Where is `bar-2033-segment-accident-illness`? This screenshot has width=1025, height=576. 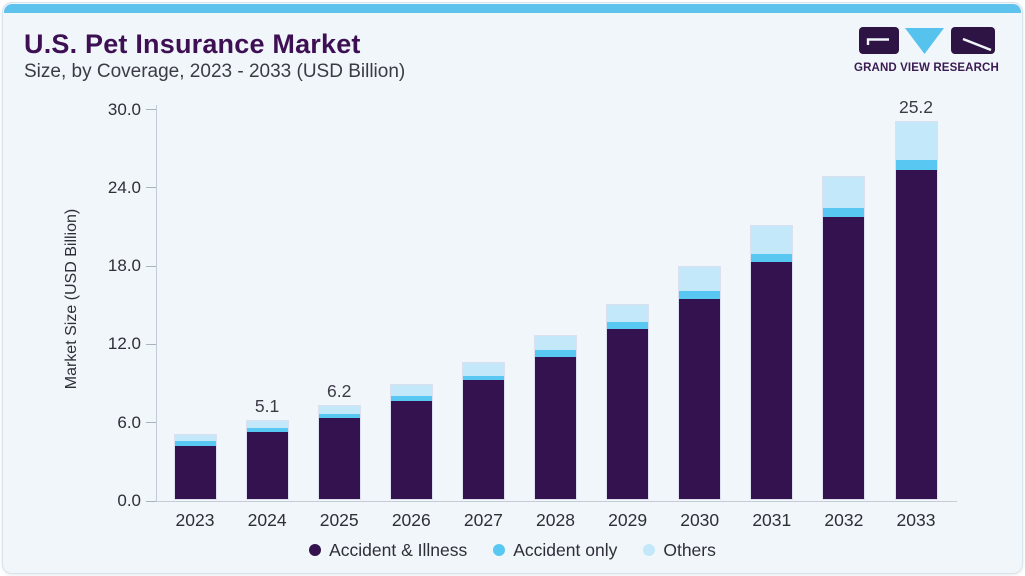 bar-2033-segment-accident-illness is located at coordinates (916, 334).